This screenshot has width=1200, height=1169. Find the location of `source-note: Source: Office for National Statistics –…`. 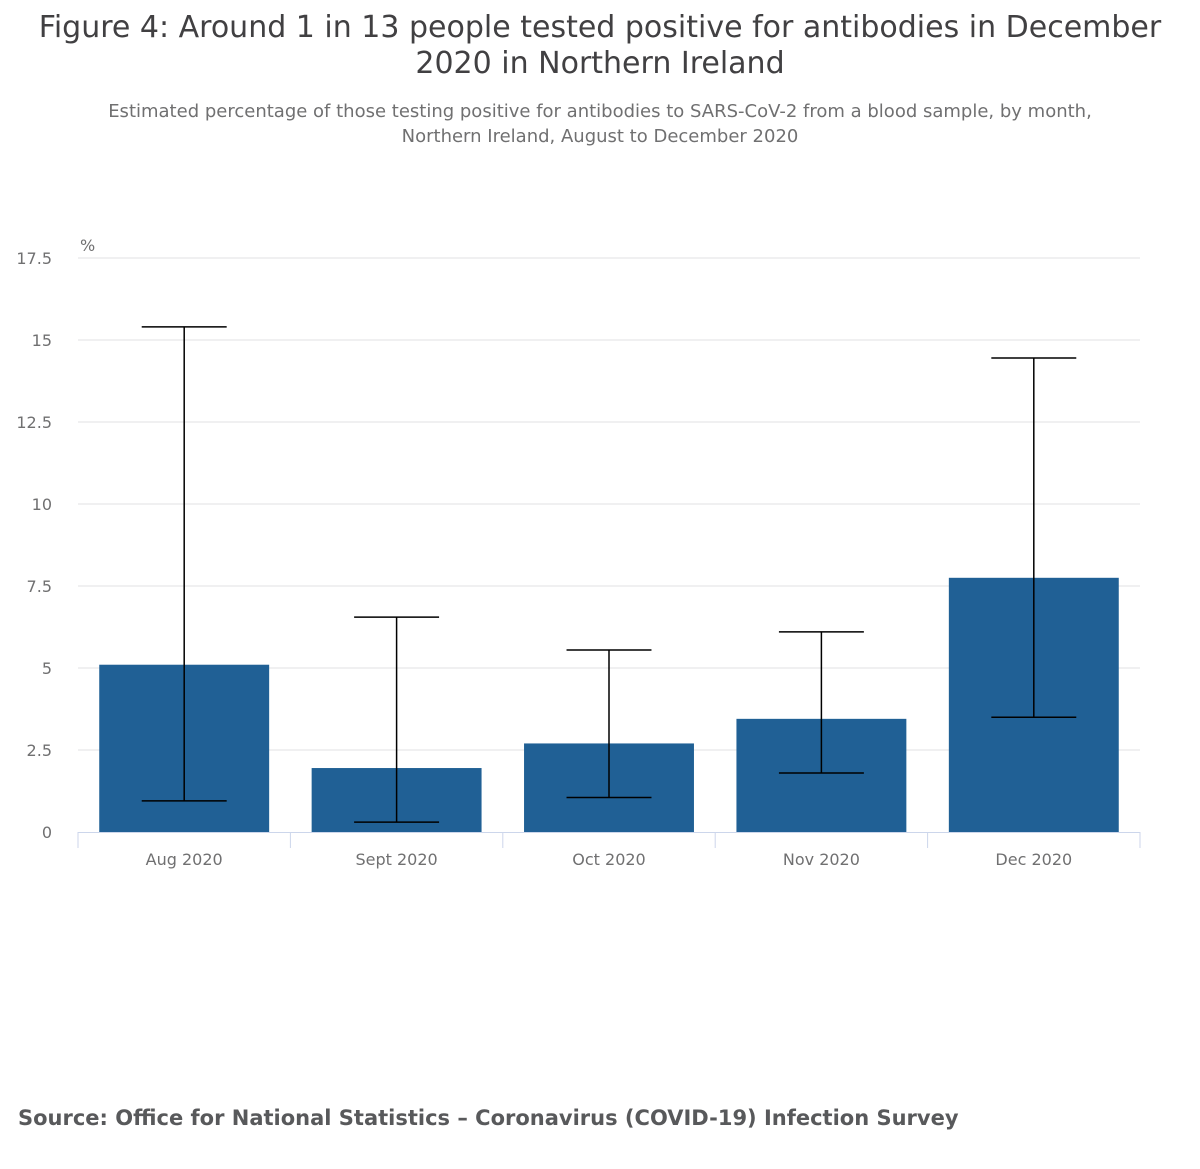

source-note: Source: Office for National Statistics –… is located at coordinates (488, 1118).